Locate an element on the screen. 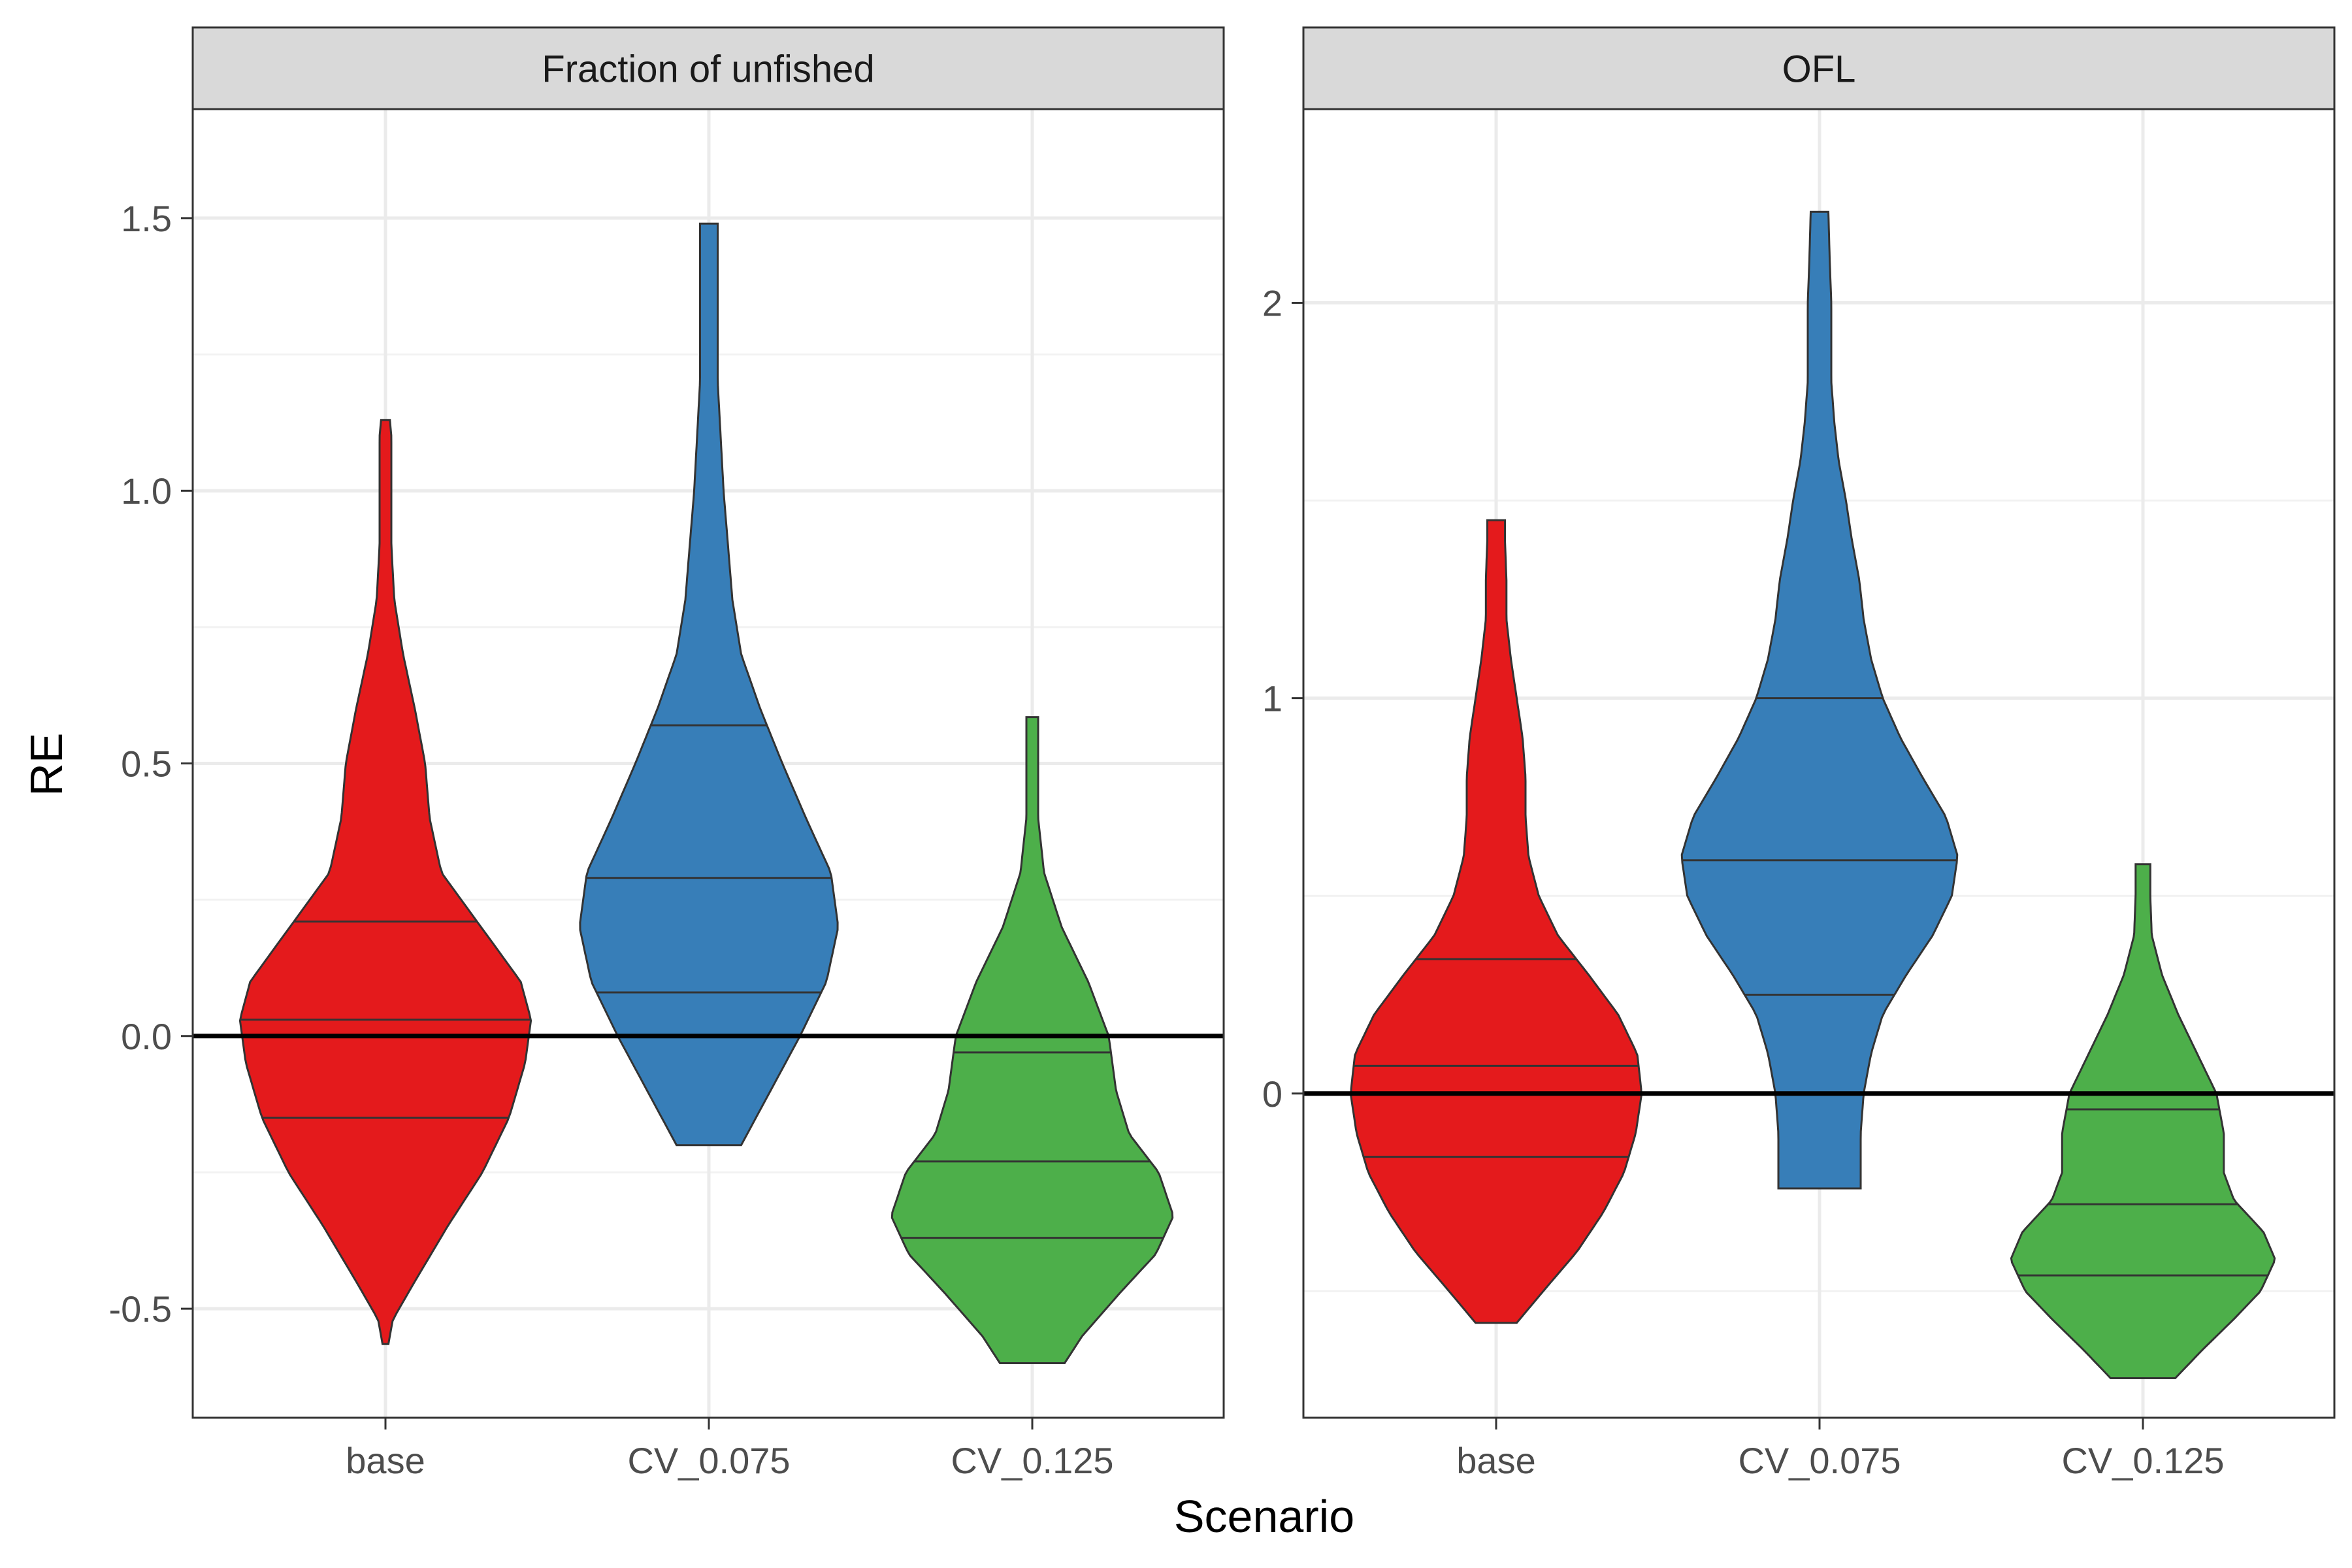 The width and height of the screenshot is (2352, 1568). panel-title: Fraction of unfished is located at coordinates (708, 69).